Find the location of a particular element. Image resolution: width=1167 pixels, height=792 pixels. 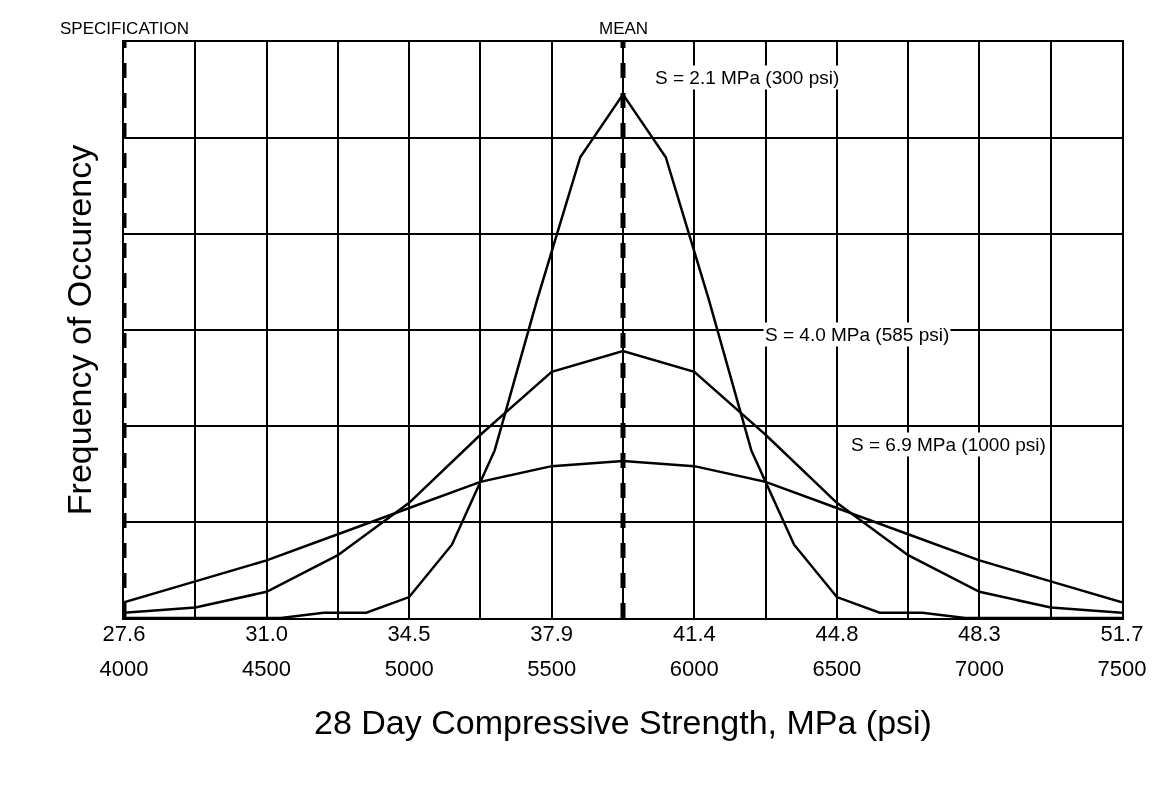

text: S = 2.1 MPa (300 psi) is located at coordinates (747, 77).